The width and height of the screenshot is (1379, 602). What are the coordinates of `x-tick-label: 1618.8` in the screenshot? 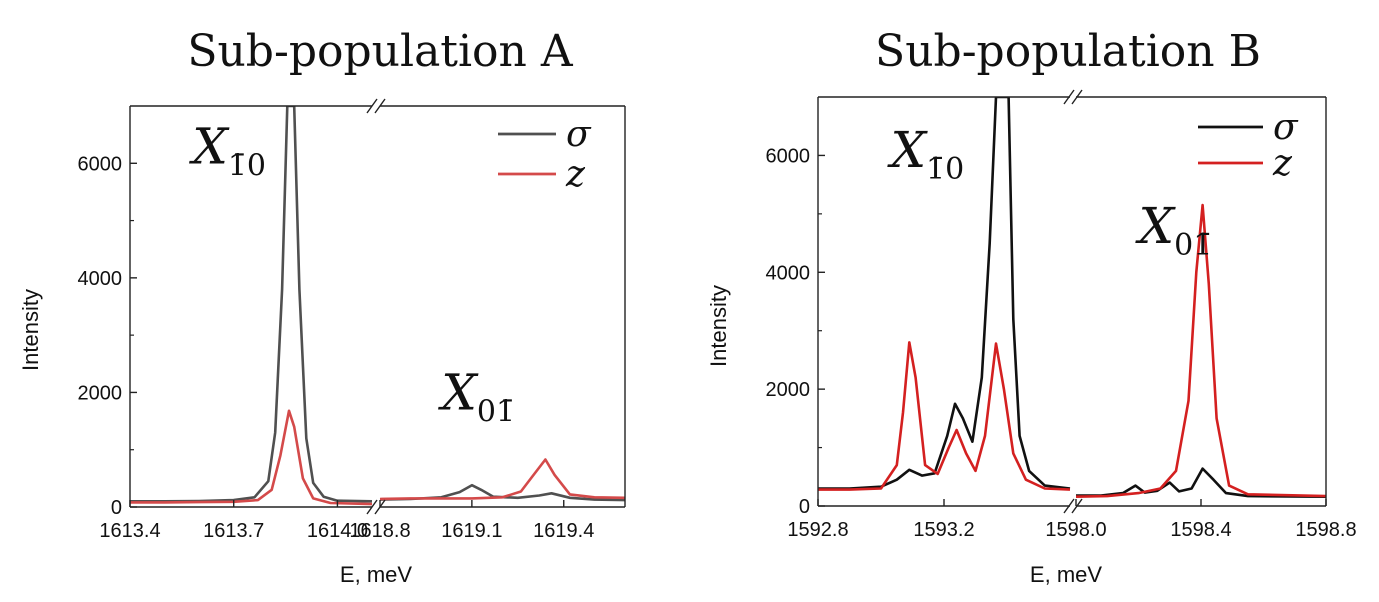 It's located at (379, 531).